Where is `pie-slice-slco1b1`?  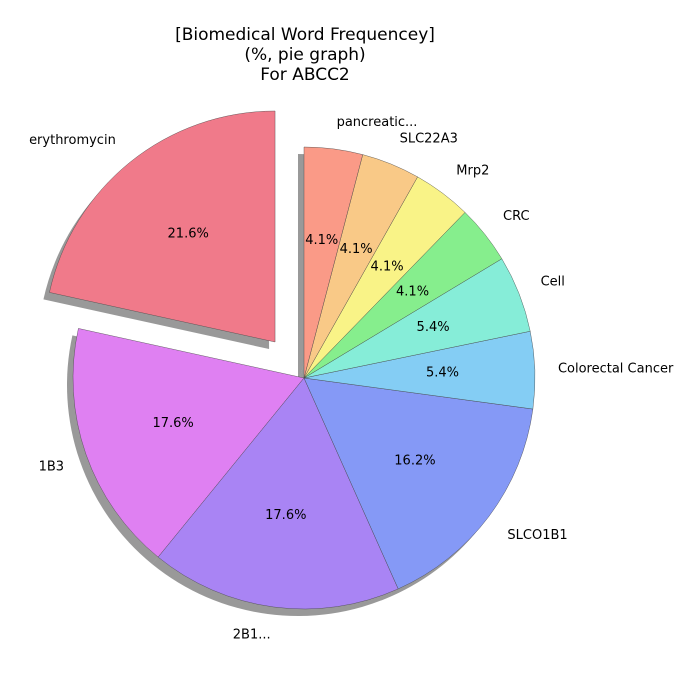 pie-slice-slco1b1 is located at coordinates (418, 483).